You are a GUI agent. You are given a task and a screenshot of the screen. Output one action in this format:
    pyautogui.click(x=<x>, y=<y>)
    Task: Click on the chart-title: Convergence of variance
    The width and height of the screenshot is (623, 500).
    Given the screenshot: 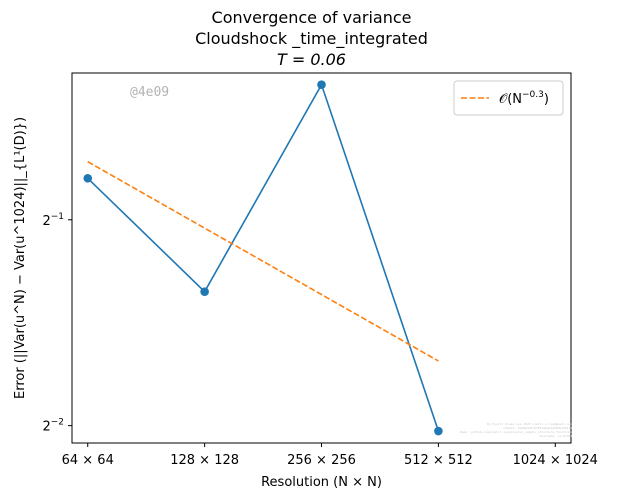 What is the action you would take?
    pyautogui.click(x=311, y=17)
    